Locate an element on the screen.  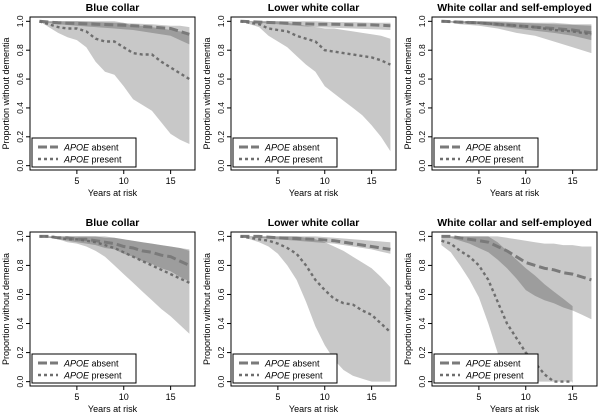
ci-band-absent is located at coordinates (315, 245).